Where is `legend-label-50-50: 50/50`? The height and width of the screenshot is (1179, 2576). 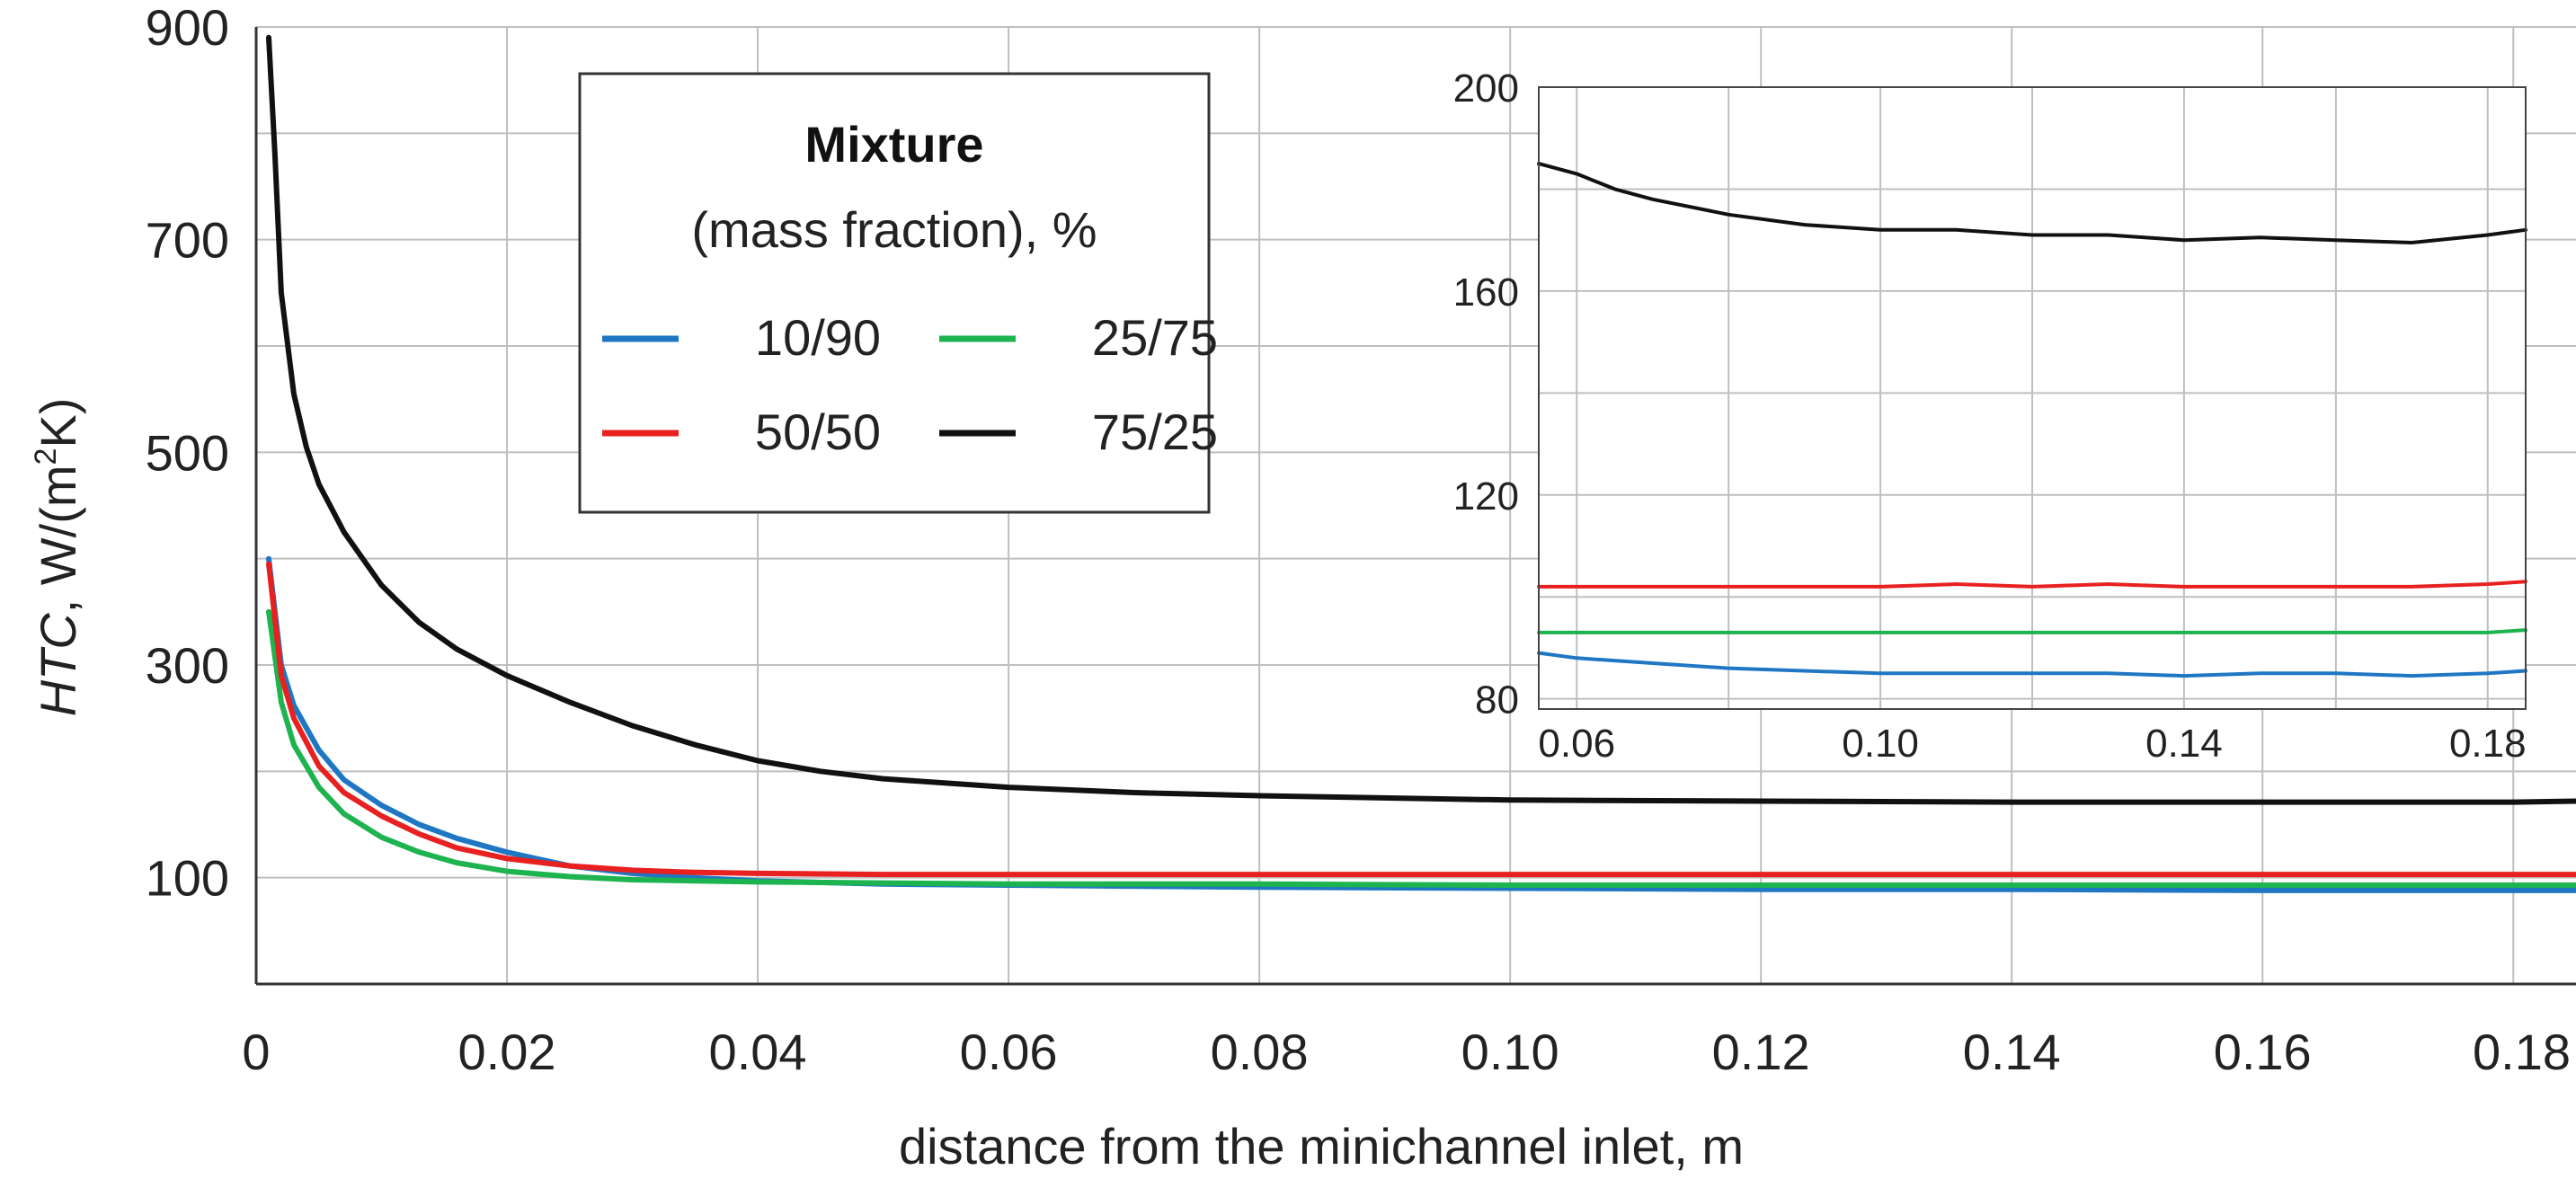 legend-label-50-50: 50/50 is located at coordinates (818, 431).